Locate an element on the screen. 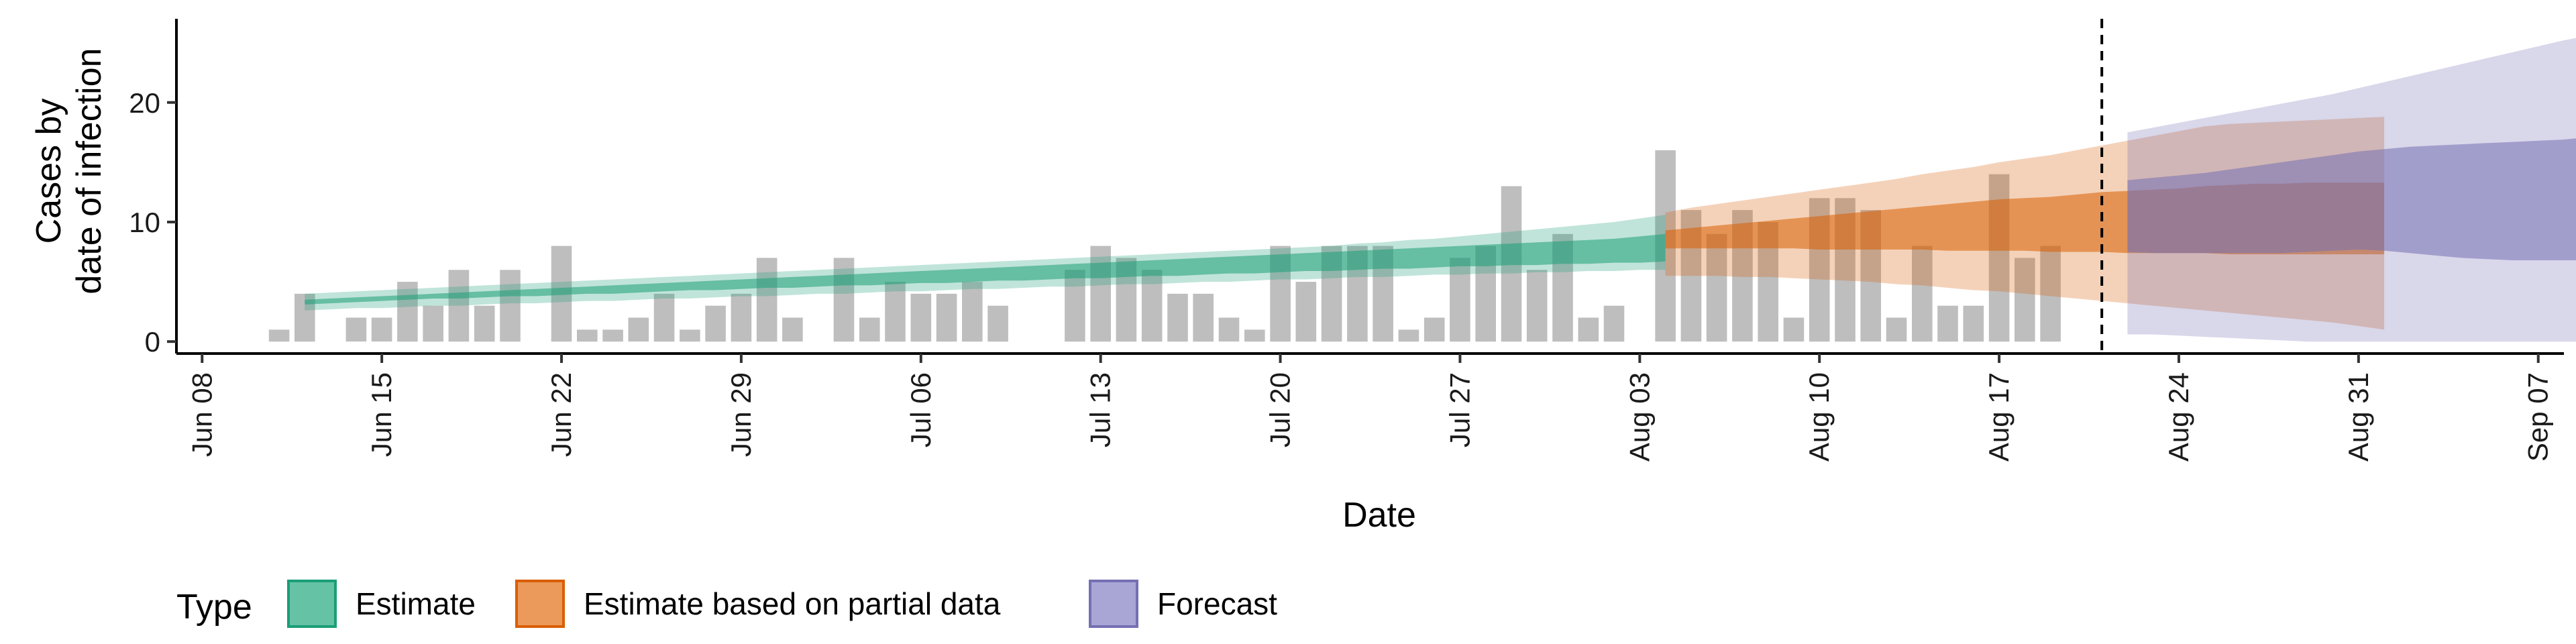 This screenshot has width=2576, height=644. x-tick-label: Sep 07 is located at coordinates (2538, 417).